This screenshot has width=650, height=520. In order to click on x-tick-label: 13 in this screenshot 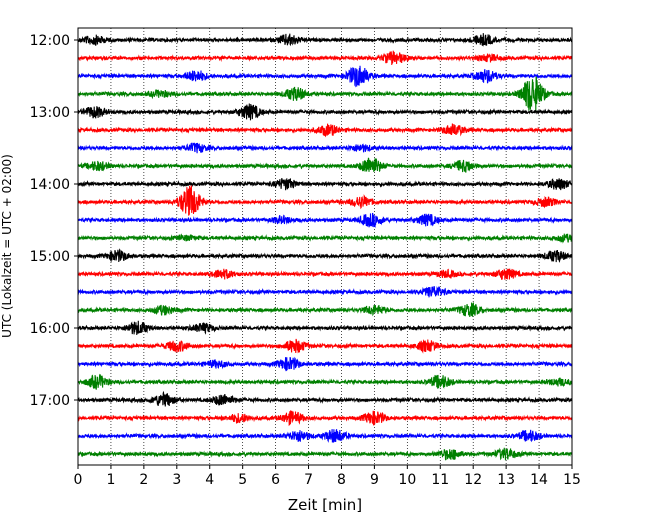, I will do `click(506, 480)`.